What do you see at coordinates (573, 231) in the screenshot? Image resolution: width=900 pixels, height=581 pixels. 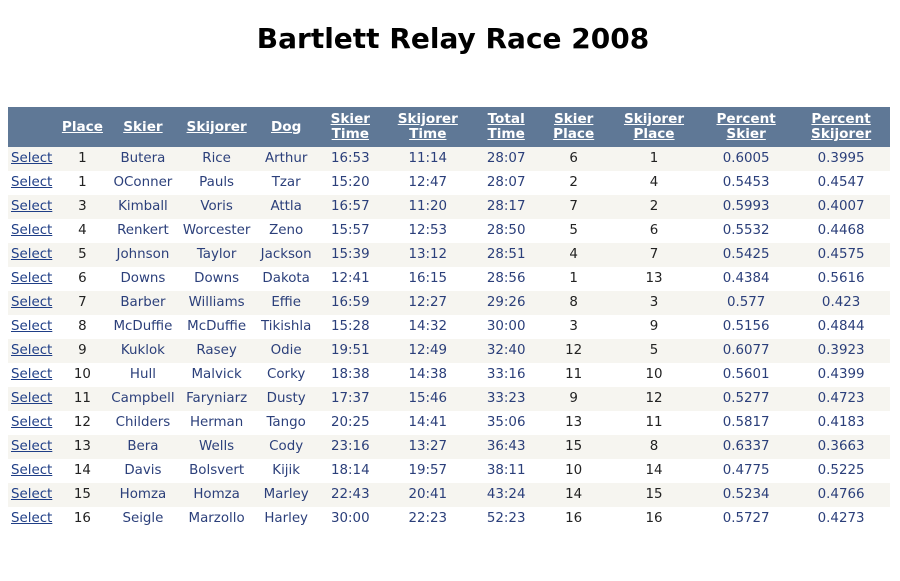 I see `cell-skier-place: 5` at bounding box center [573, 231].